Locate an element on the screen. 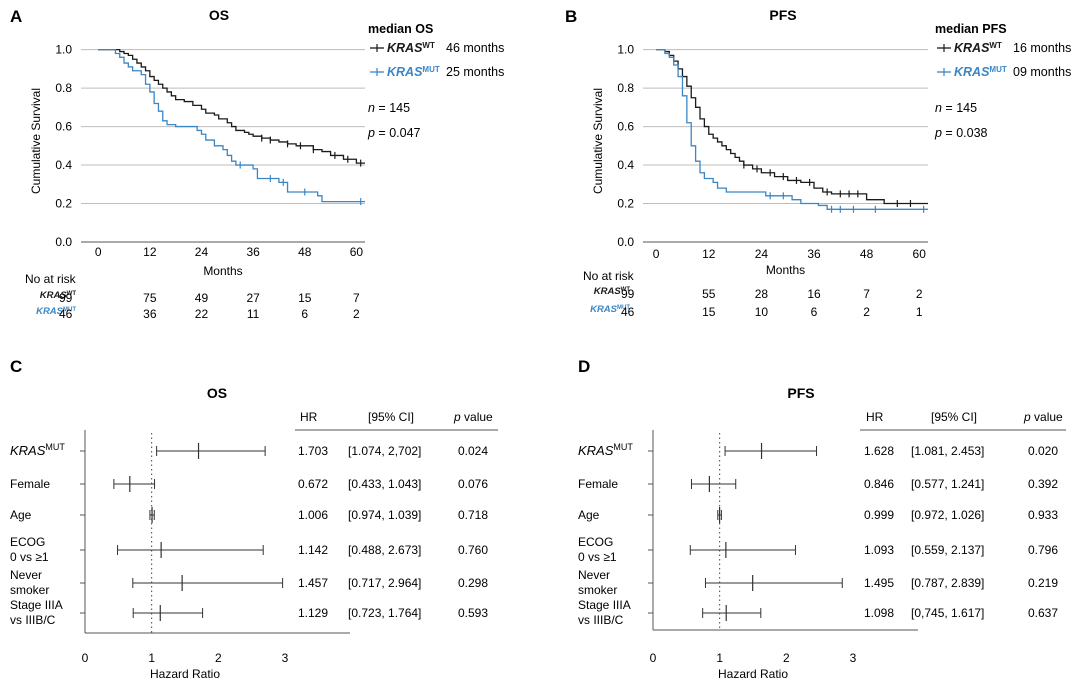 This screenshot has width=1080, height=686. chart-title-C: OS is located at coordinates (217, 393).